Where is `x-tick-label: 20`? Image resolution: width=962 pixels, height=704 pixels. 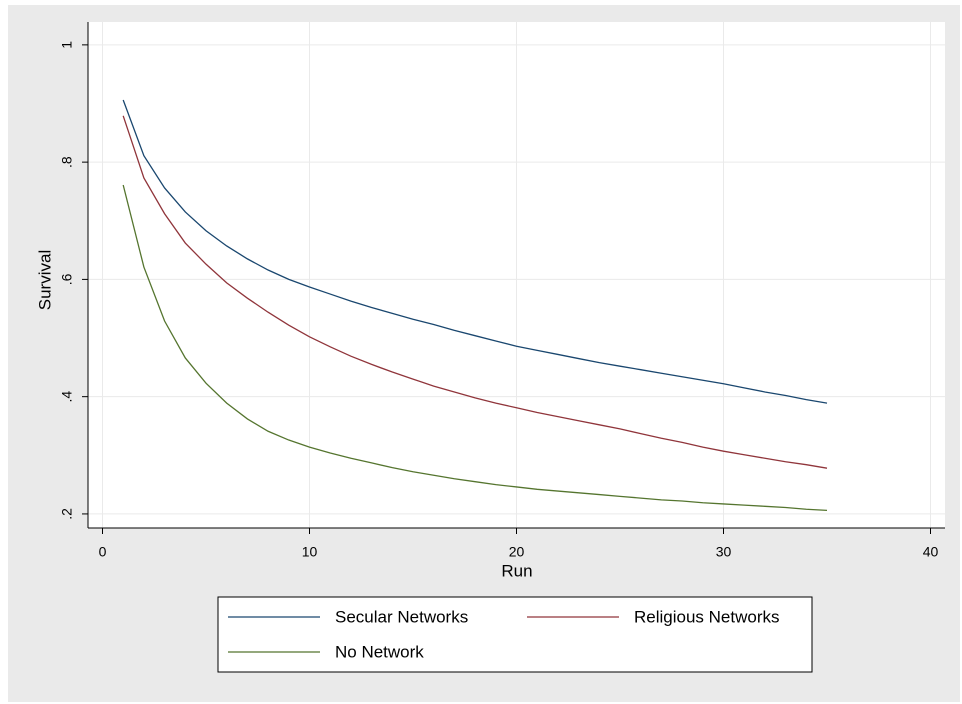
x-tick-label: 20 is located at coordinates (517, 552).